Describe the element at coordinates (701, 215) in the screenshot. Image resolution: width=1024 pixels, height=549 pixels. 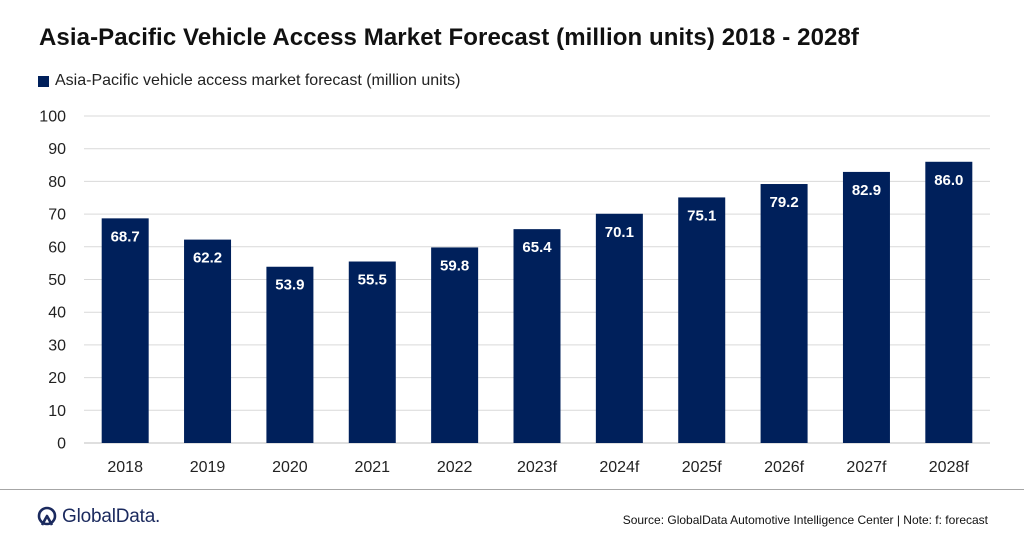
I see `data-label: 75.1` at that location.